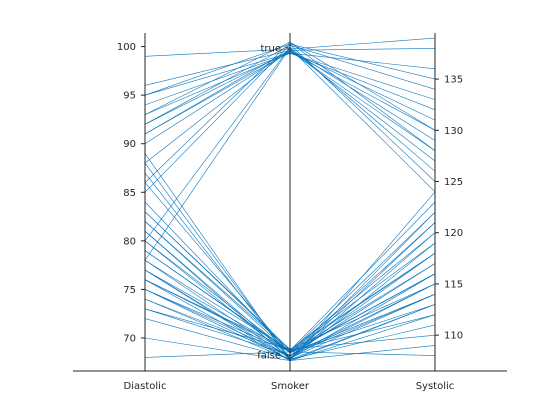  I want to click on axis-name-label: Smoker, so click(290, 386).